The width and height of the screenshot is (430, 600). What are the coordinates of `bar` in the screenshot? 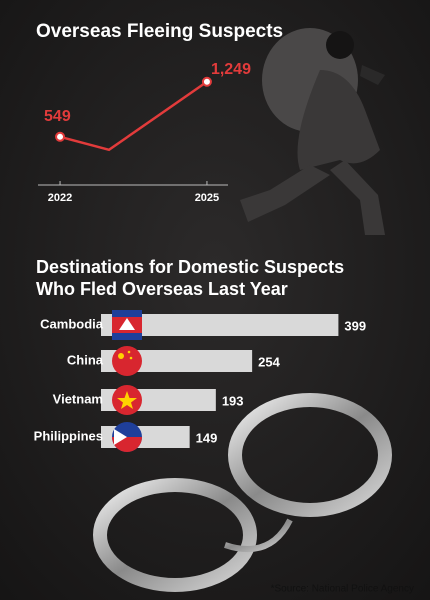 It's located at (220, 325).